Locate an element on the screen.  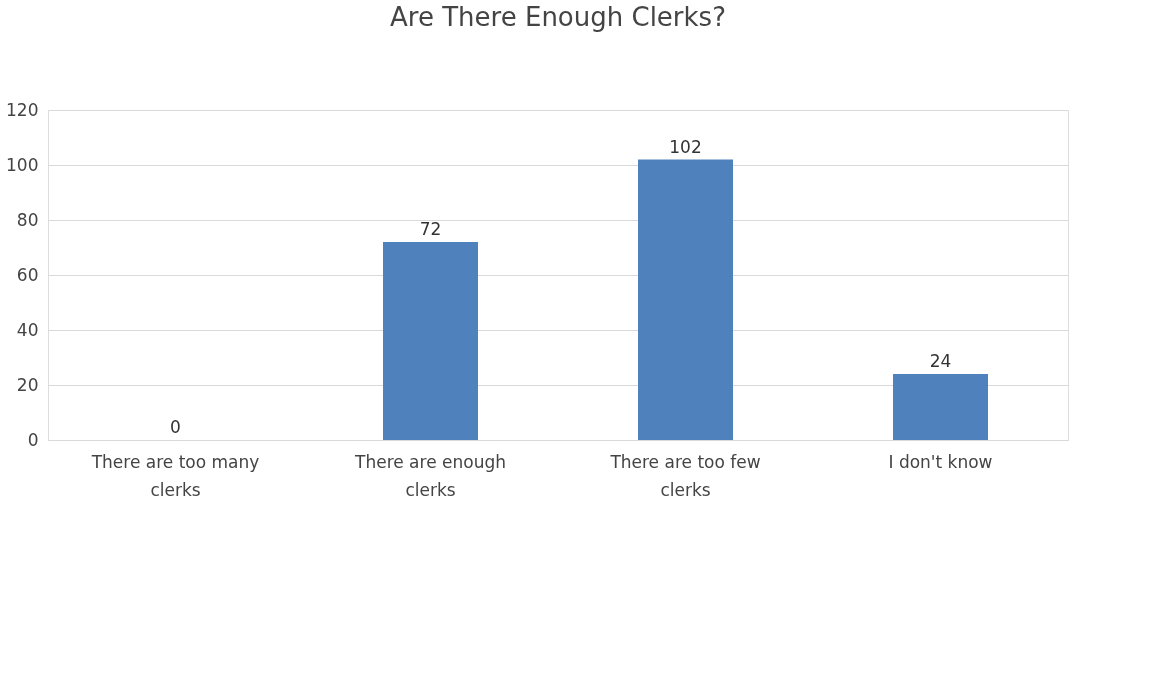
y-tick-label: 20 is located at coordinates (27, 384).